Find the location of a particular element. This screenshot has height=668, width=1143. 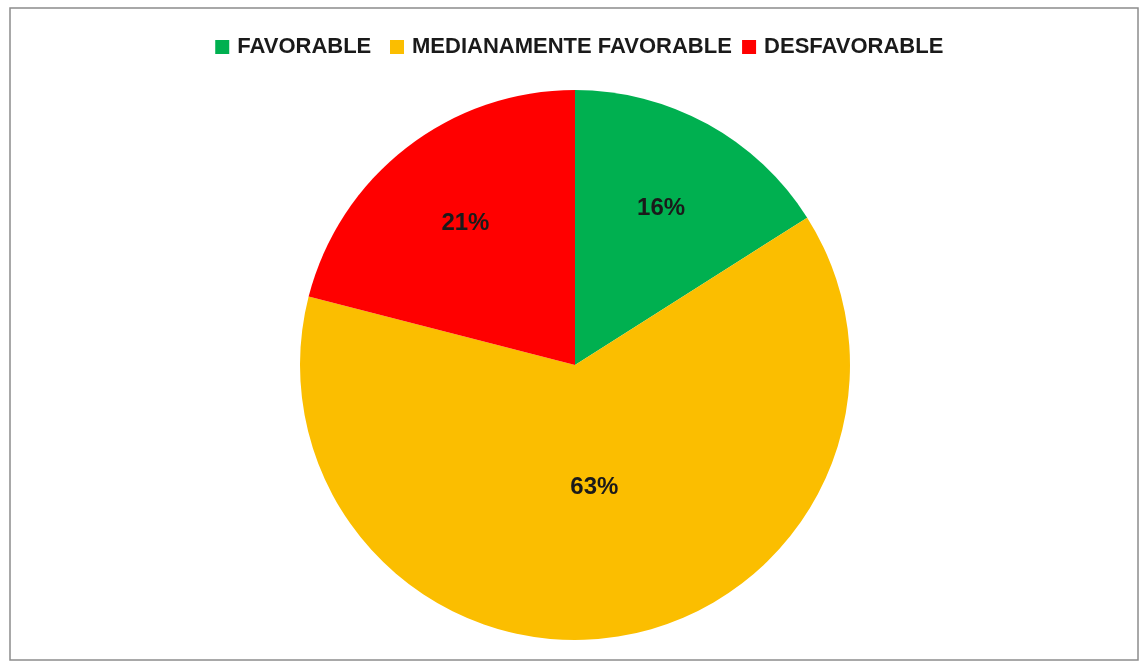

legend-label: MEDIANAMENTE FAVORABLE is located at coordinates (572, 45).